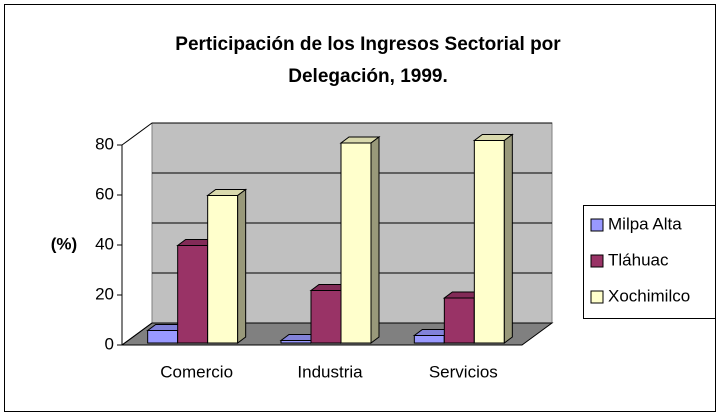 This screenshot has height=416, width=720. What do you see at coordinates (645, 223) in the screenshot?
I see `legend-label: Milpa Alta` at bounding box center [645, 223].